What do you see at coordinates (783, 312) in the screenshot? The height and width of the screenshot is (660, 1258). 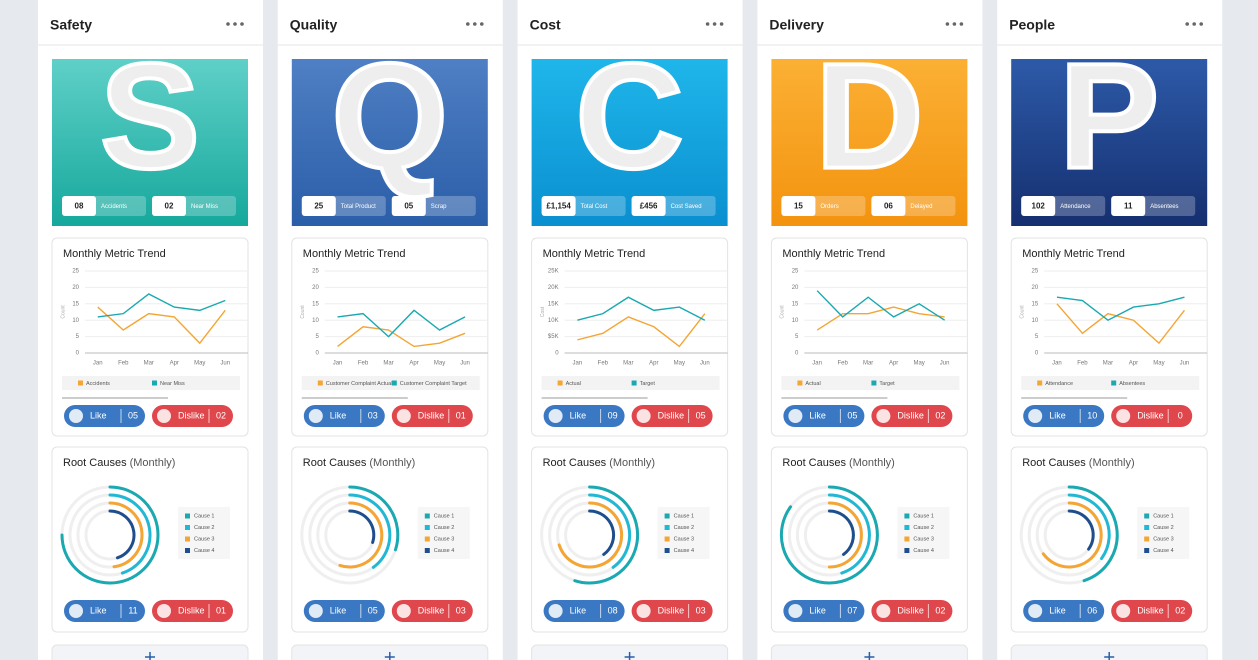 I see `y-axis-label: Count` at bounding box center [783, 312].